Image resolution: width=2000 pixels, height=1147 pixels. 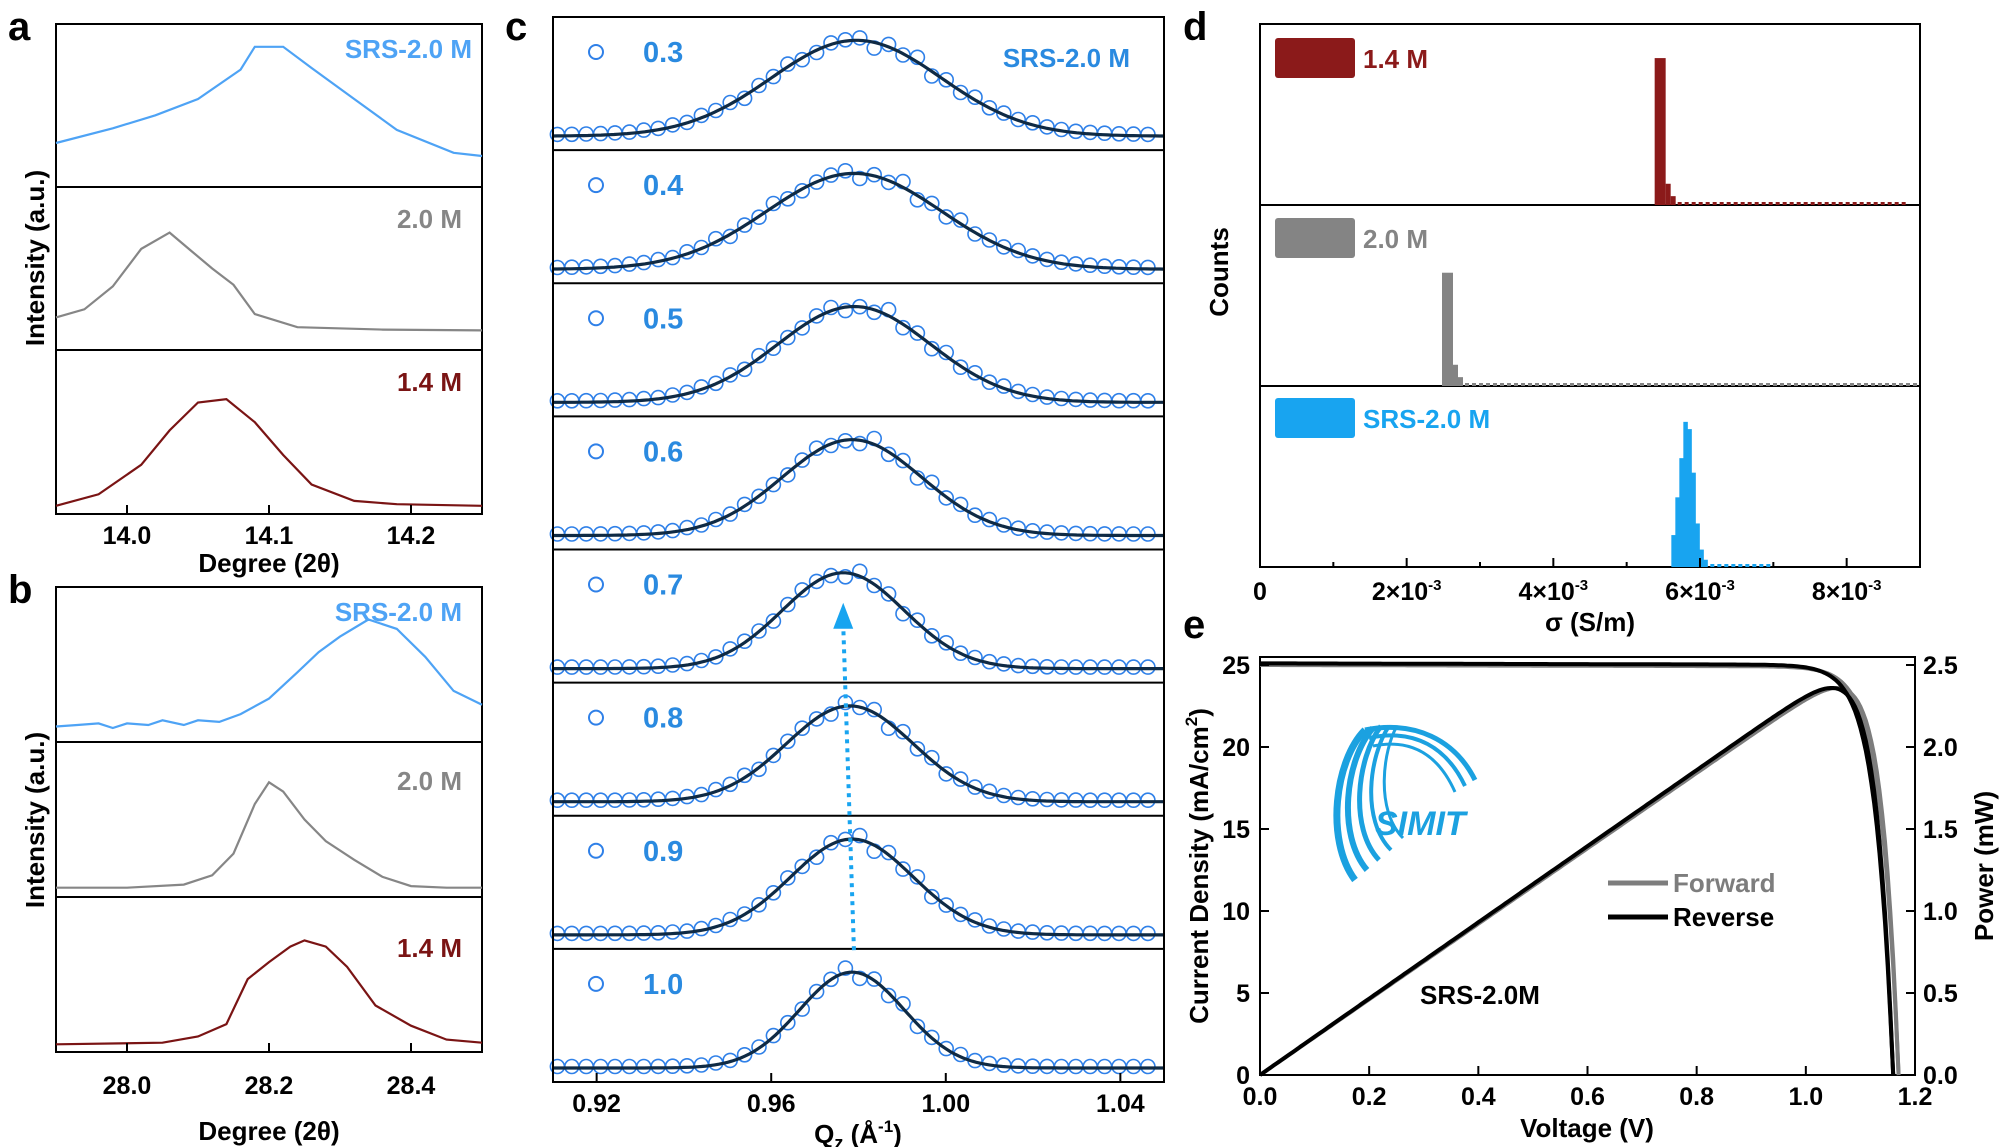 What do you see at coordinates (35, 258) in the screenshot?
I see `panel-a-ylabel: Intensity (a.u.)` at bounding box center [35, 258].